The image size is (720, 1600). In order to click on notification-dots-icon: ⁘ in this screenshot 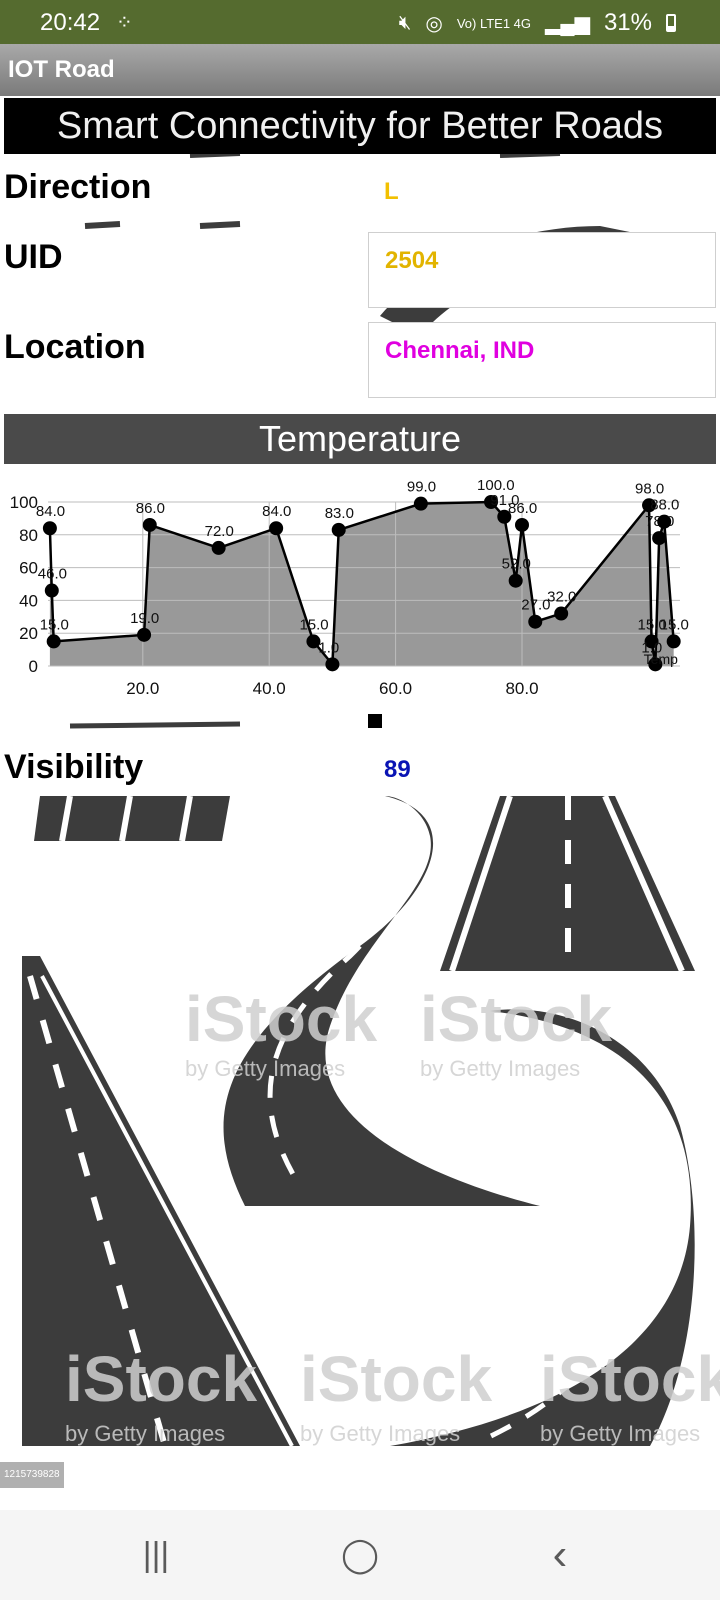, I will do `click(124, 23)`.